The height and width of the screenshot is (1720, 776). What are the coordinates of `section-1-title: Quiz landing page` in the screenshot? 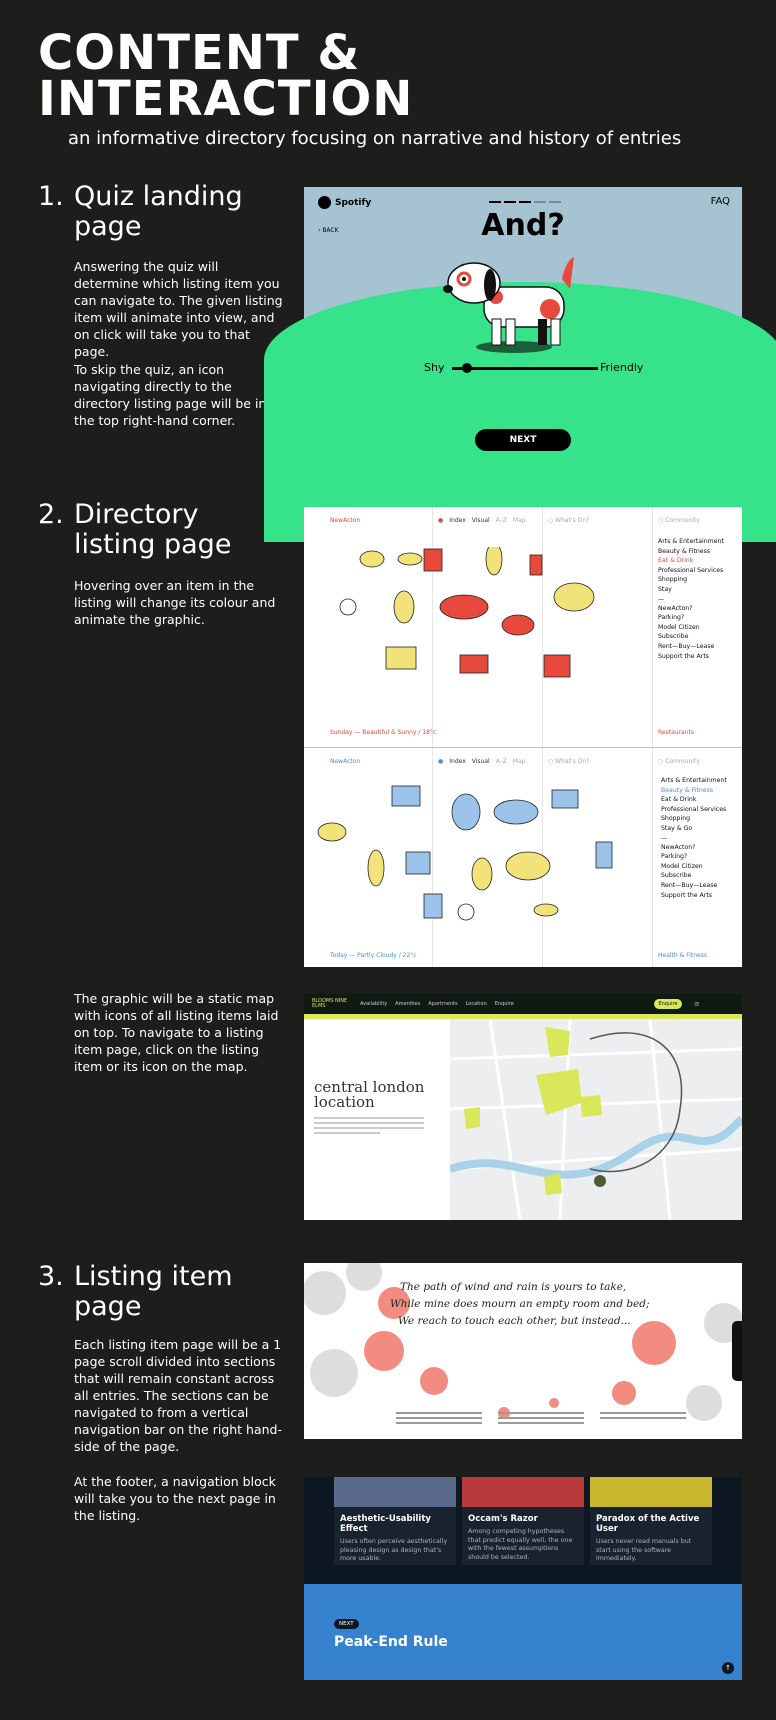 It's located at (158, 212).